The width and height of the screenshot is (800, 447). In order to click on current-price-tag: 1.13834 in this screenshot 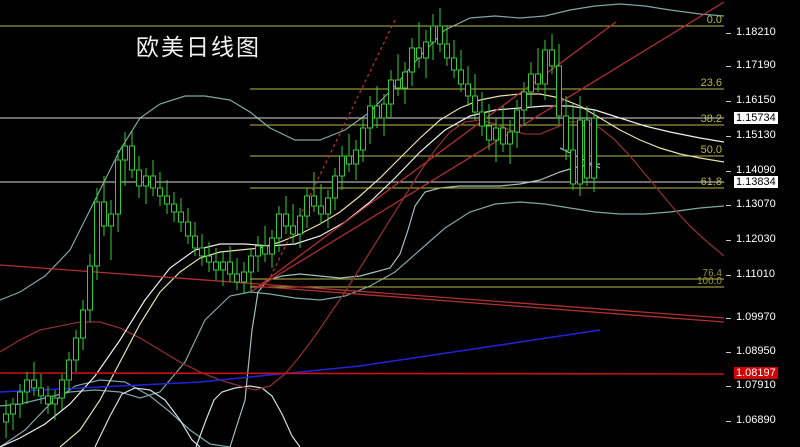, I will do `click(756, 182)`.